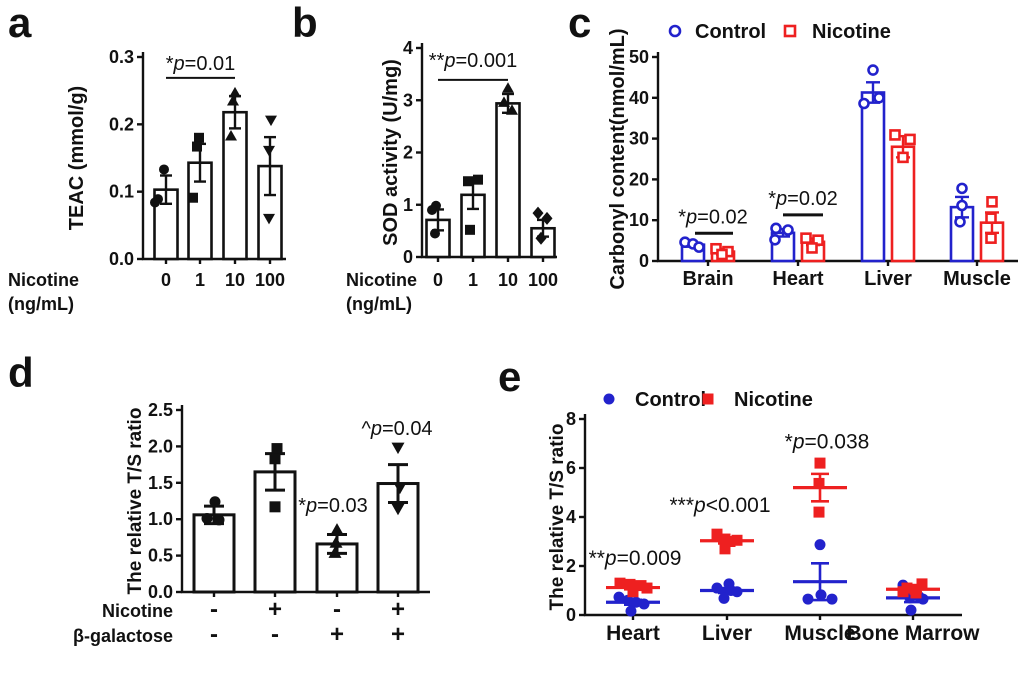  Describe the element at coordinates (77, 158) in the screenshot. I see `y-axis-label: TEAC (mmol/g)` at that location.